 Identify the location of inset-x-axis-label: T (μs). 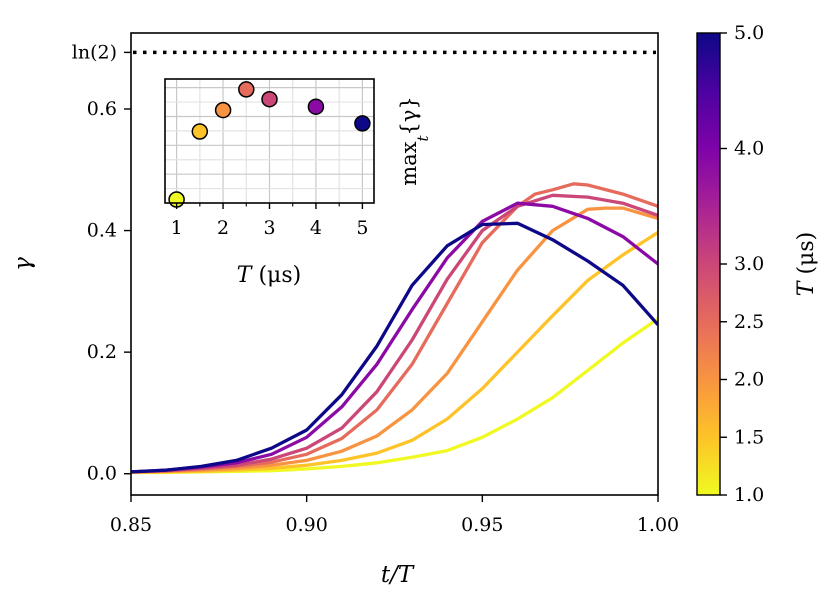
(269, 275).